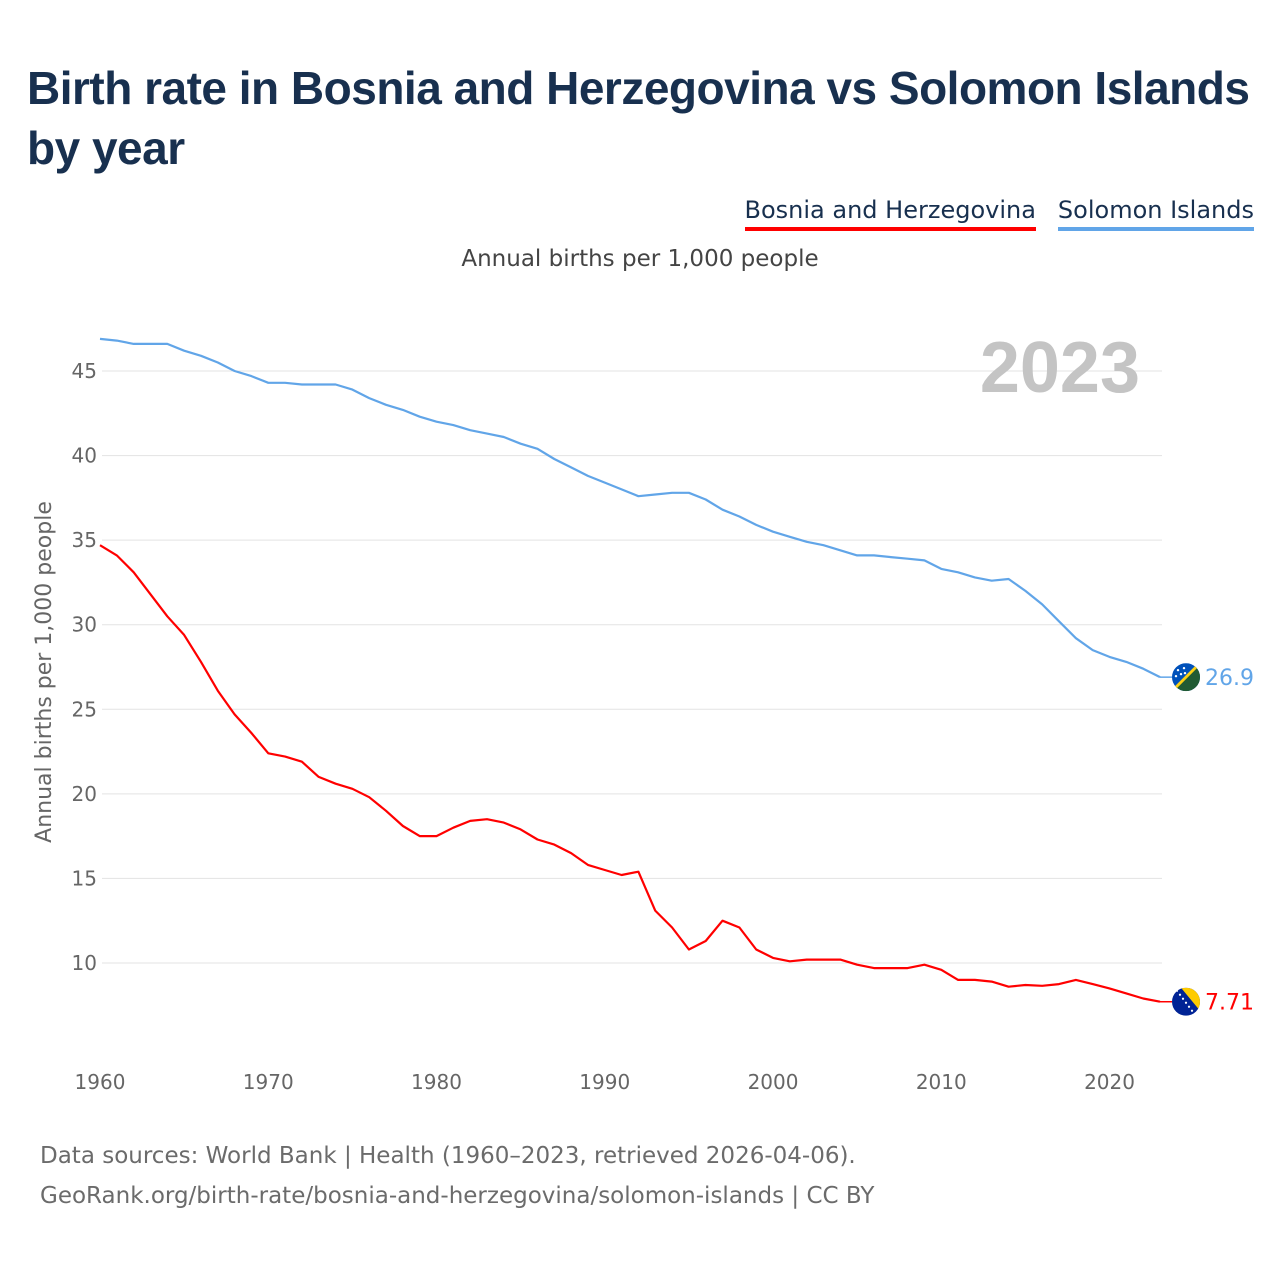 Image resolution: width=1280 pixels, height=1280 pixels. Describe the element at coordinates (84, 625) in the screenshot. I see `y-tick-label: 30` at that location.